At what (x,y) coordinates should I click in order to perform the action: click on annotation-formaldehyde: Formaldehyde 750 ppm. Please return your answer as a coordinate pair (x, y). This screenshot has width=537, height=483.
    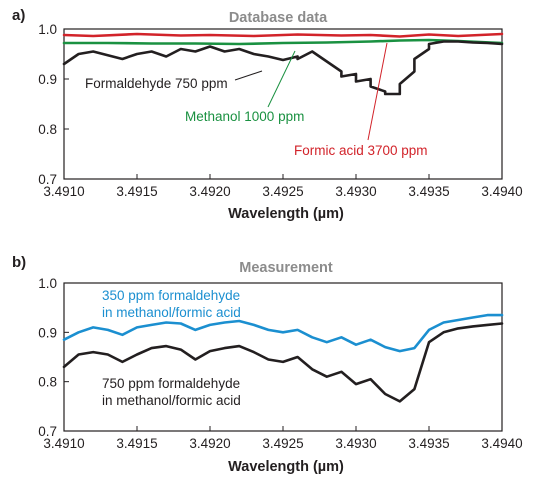
    Looking at the image, I should click on (156, 83).